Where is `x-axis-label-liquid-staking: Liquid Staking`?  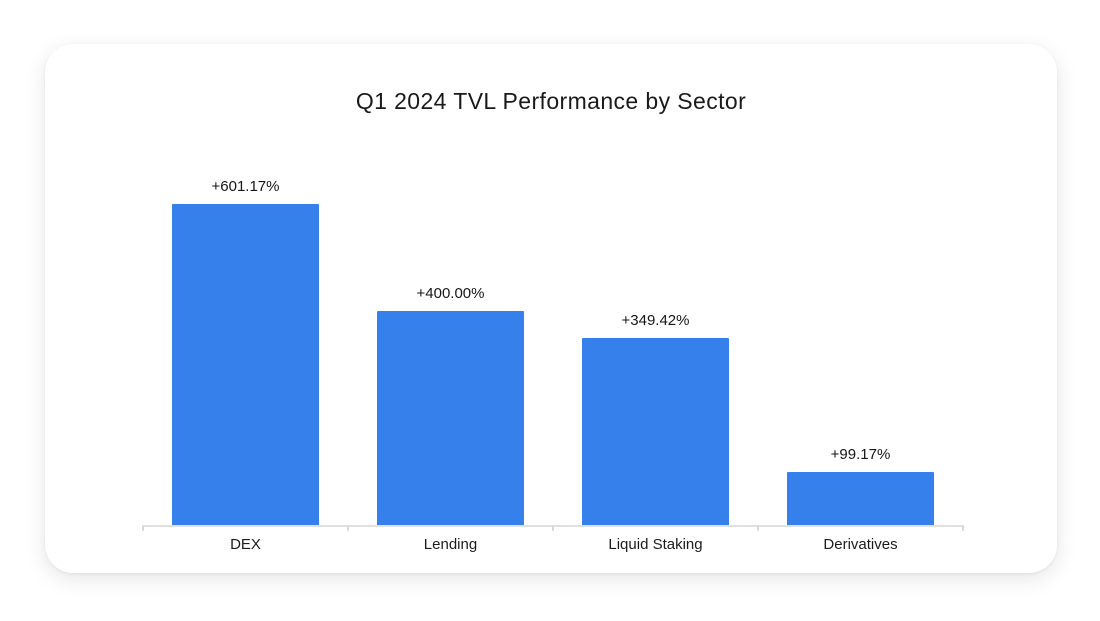
x-axis-label-liquid-staking: Liquid Staking is located at coordinates (655, 544).